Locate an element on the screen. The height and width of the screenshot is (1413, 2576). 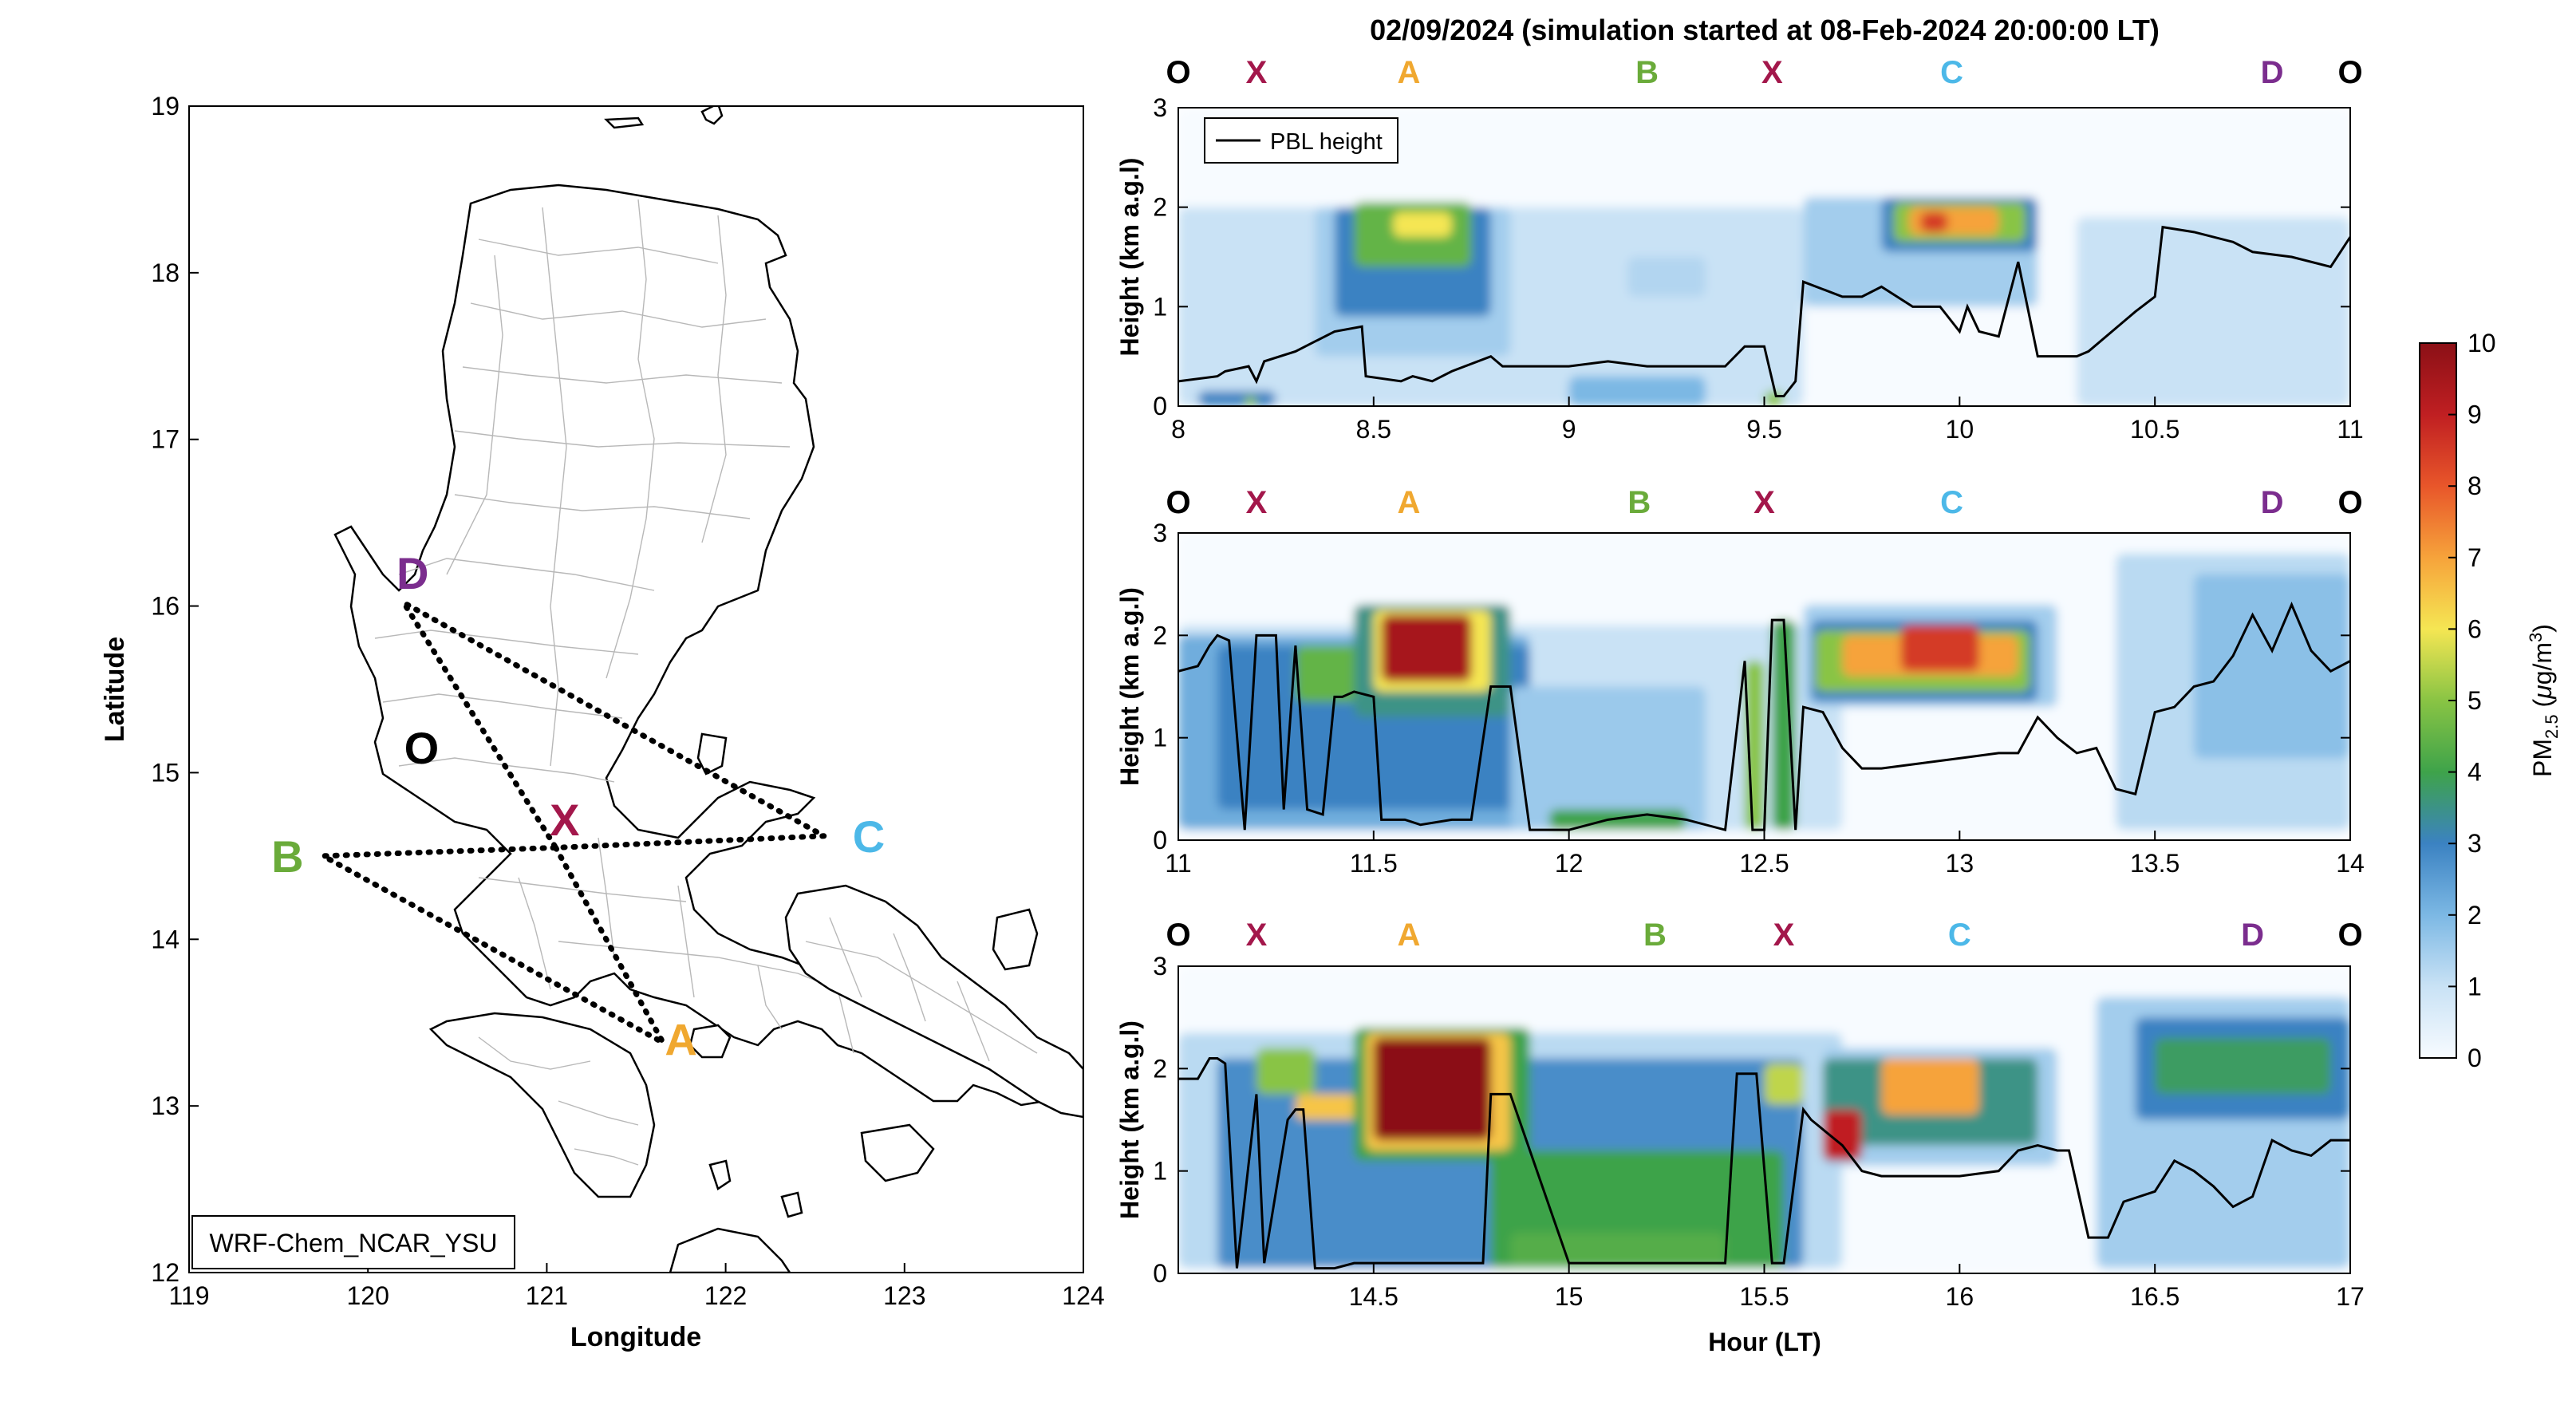
marinduque-island is located at coordinates (710, 1041).